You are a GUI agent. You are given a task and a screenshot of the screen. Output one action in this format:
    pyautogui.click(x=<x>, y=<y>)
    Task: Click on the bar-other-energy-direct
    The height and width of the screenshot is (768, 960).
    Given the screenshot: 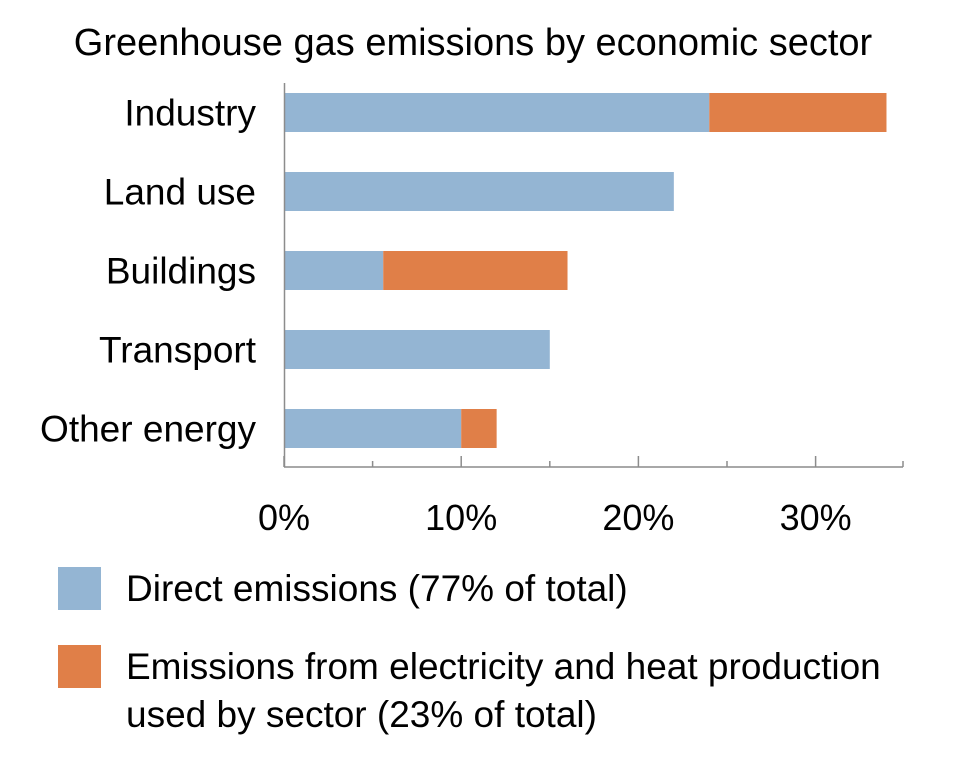 What is the action you would take?
    pyautogui.click(x=373, y=428)
    